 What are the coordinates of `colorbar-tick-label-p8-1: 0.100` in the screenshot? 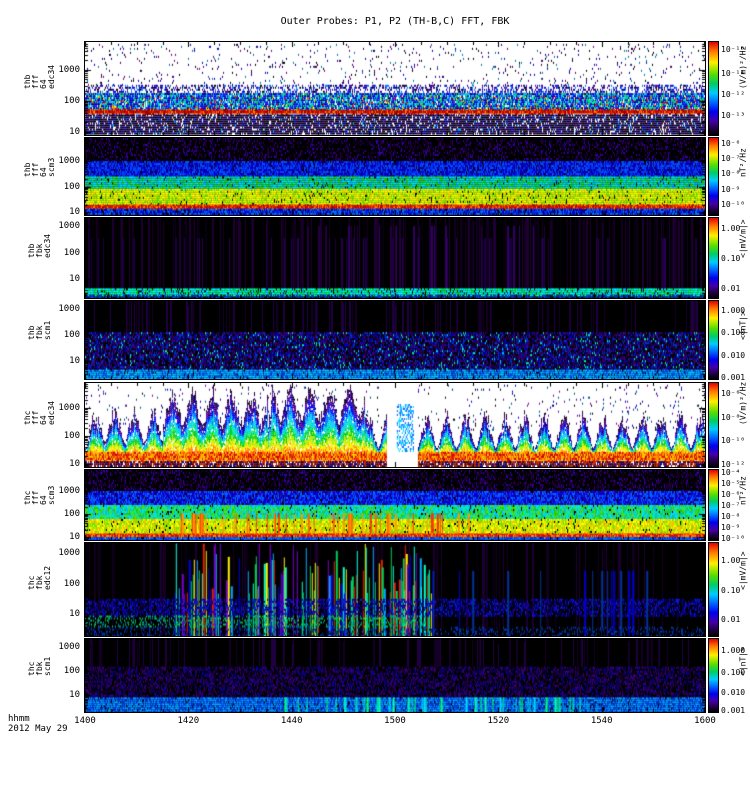 It's located at (733, 672).